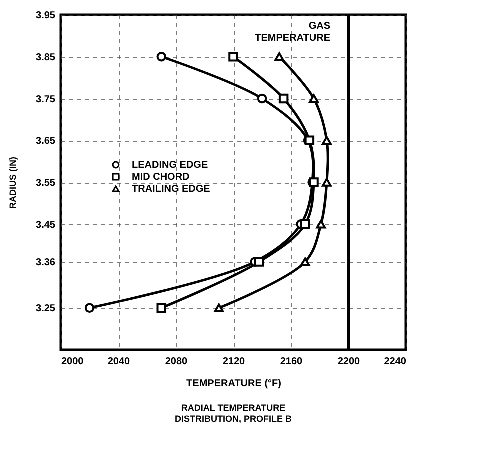  I want to click on x-tick-label: 2000, so click(73, 362).